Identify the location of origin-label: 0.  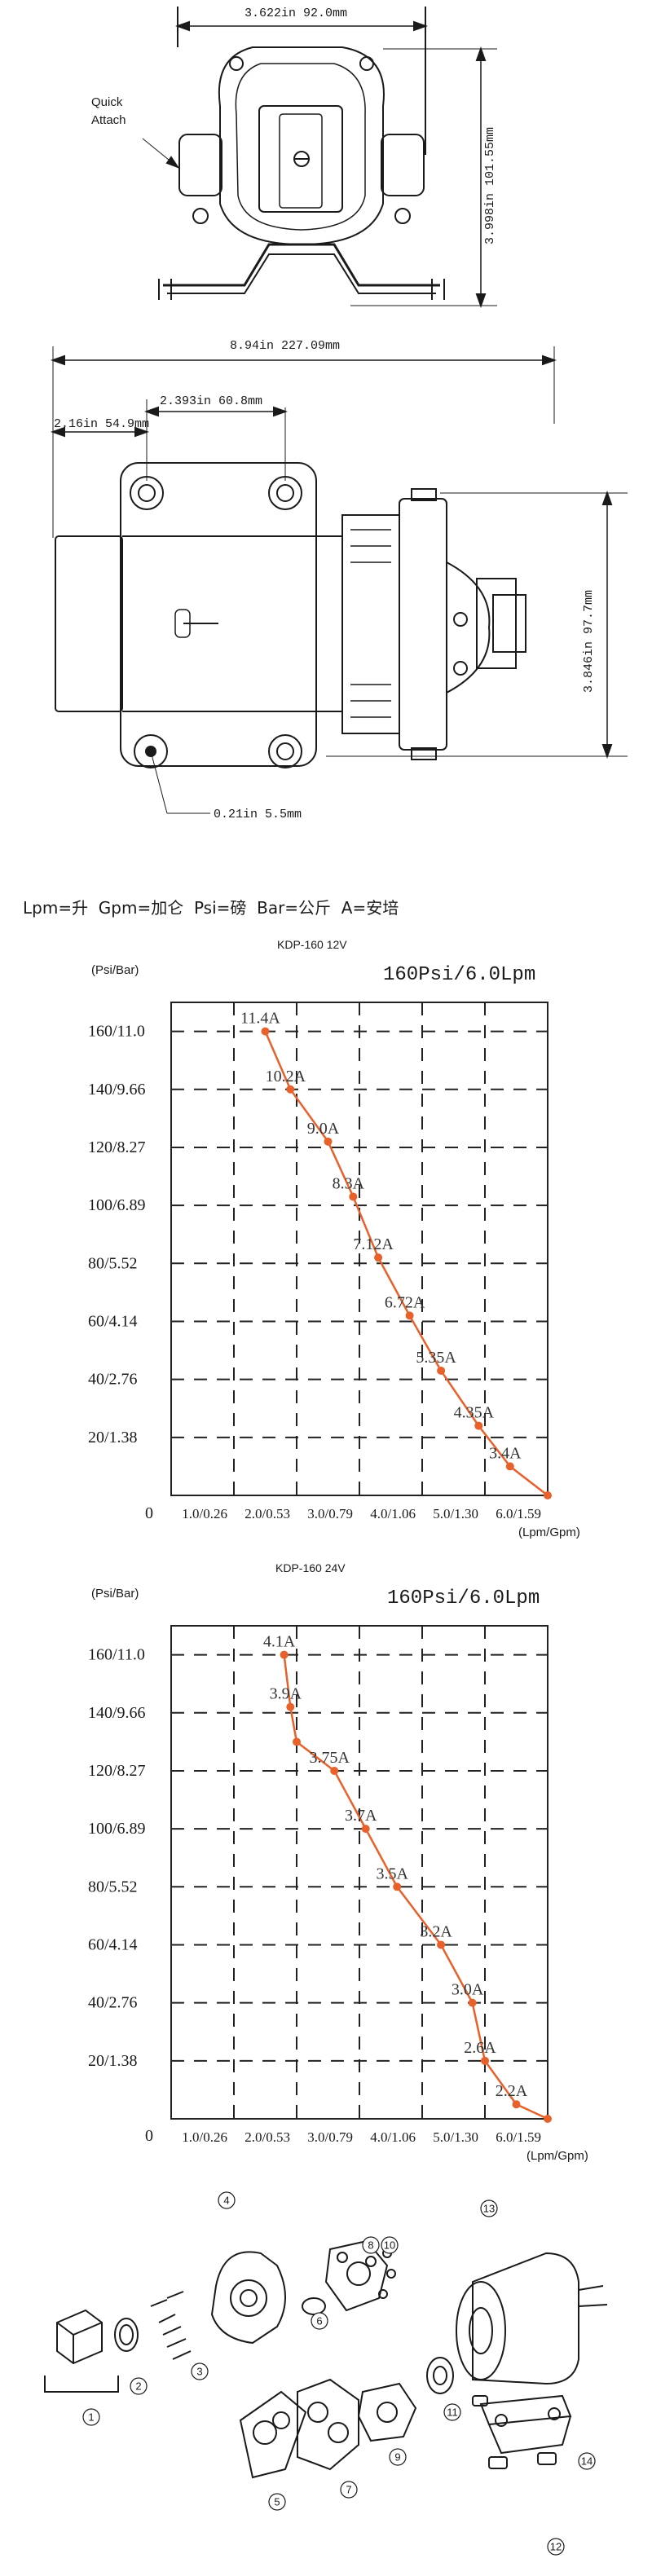
(149, 1513).